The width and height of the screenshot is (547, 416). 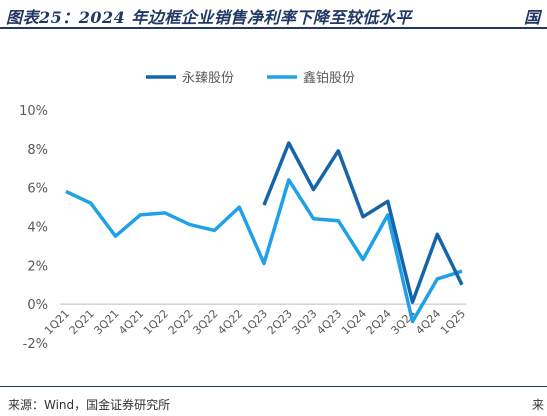 What do you see at coordinates (230, 322) in the screenshot?
I see `x-tick-label: 4Q22` at bounding box center [230, 322].